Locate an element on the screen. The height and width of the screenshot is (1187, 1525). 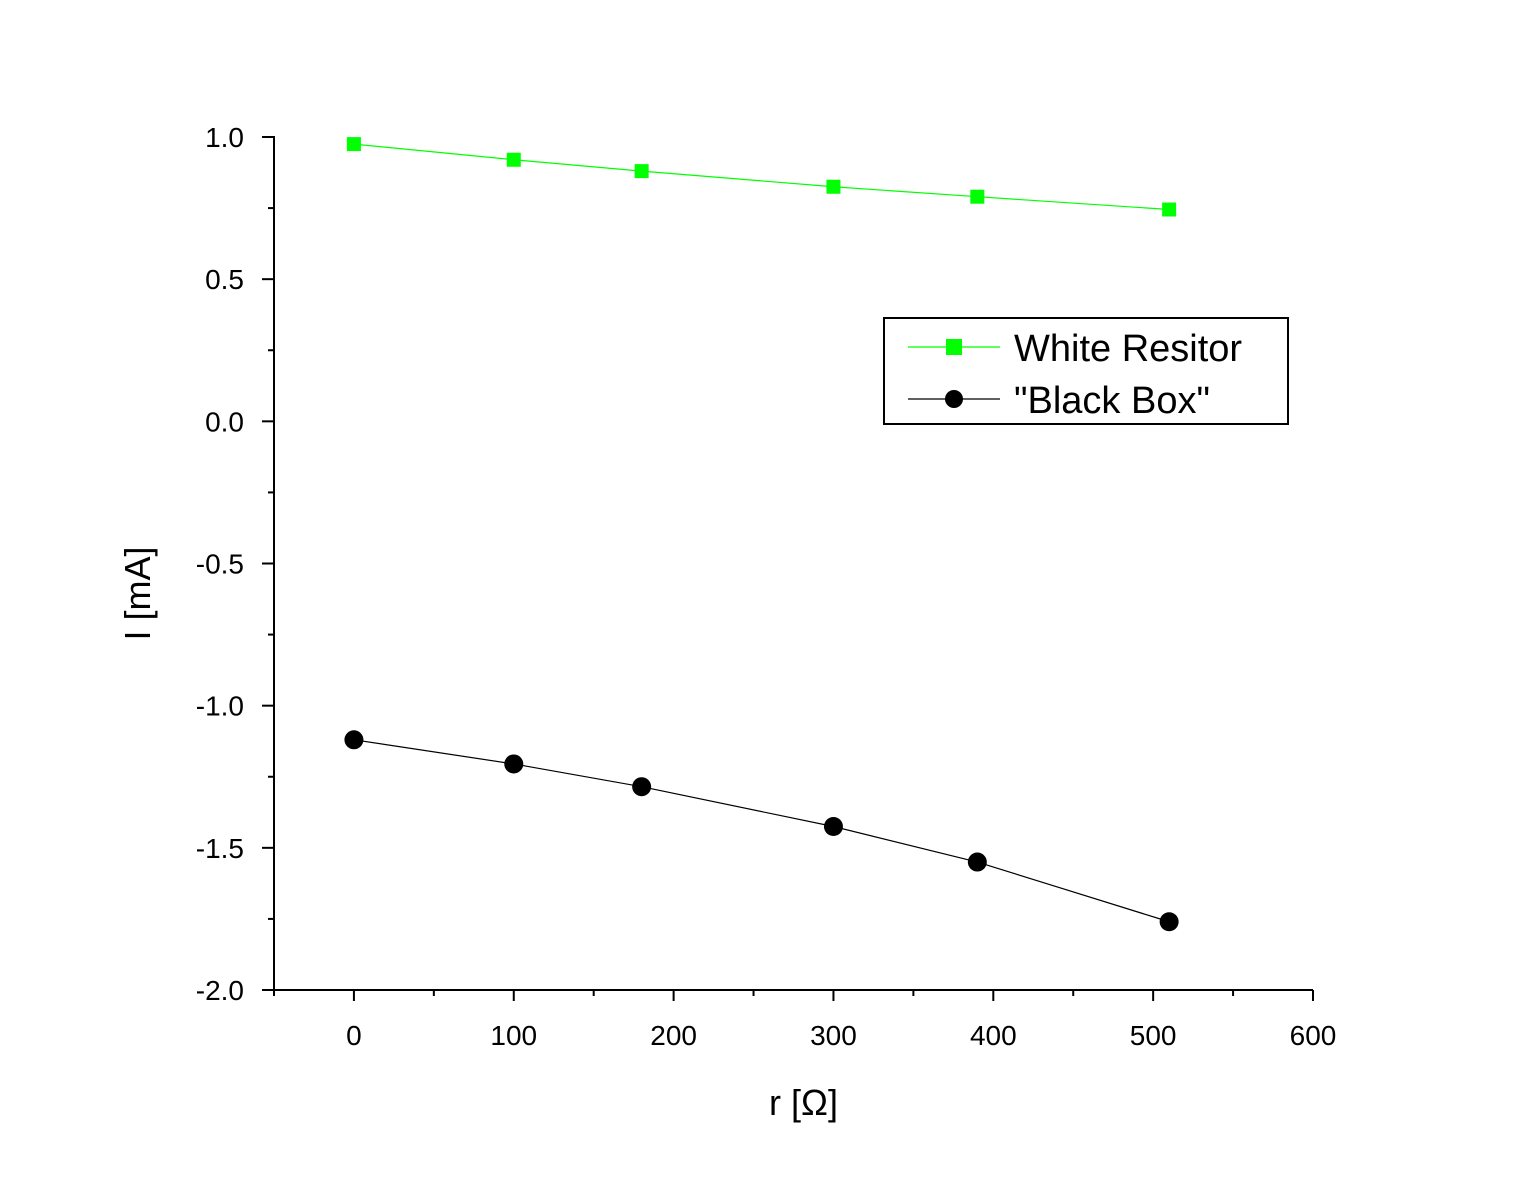
y-tick-label: 0.0 is located at coordinates (224, 421).